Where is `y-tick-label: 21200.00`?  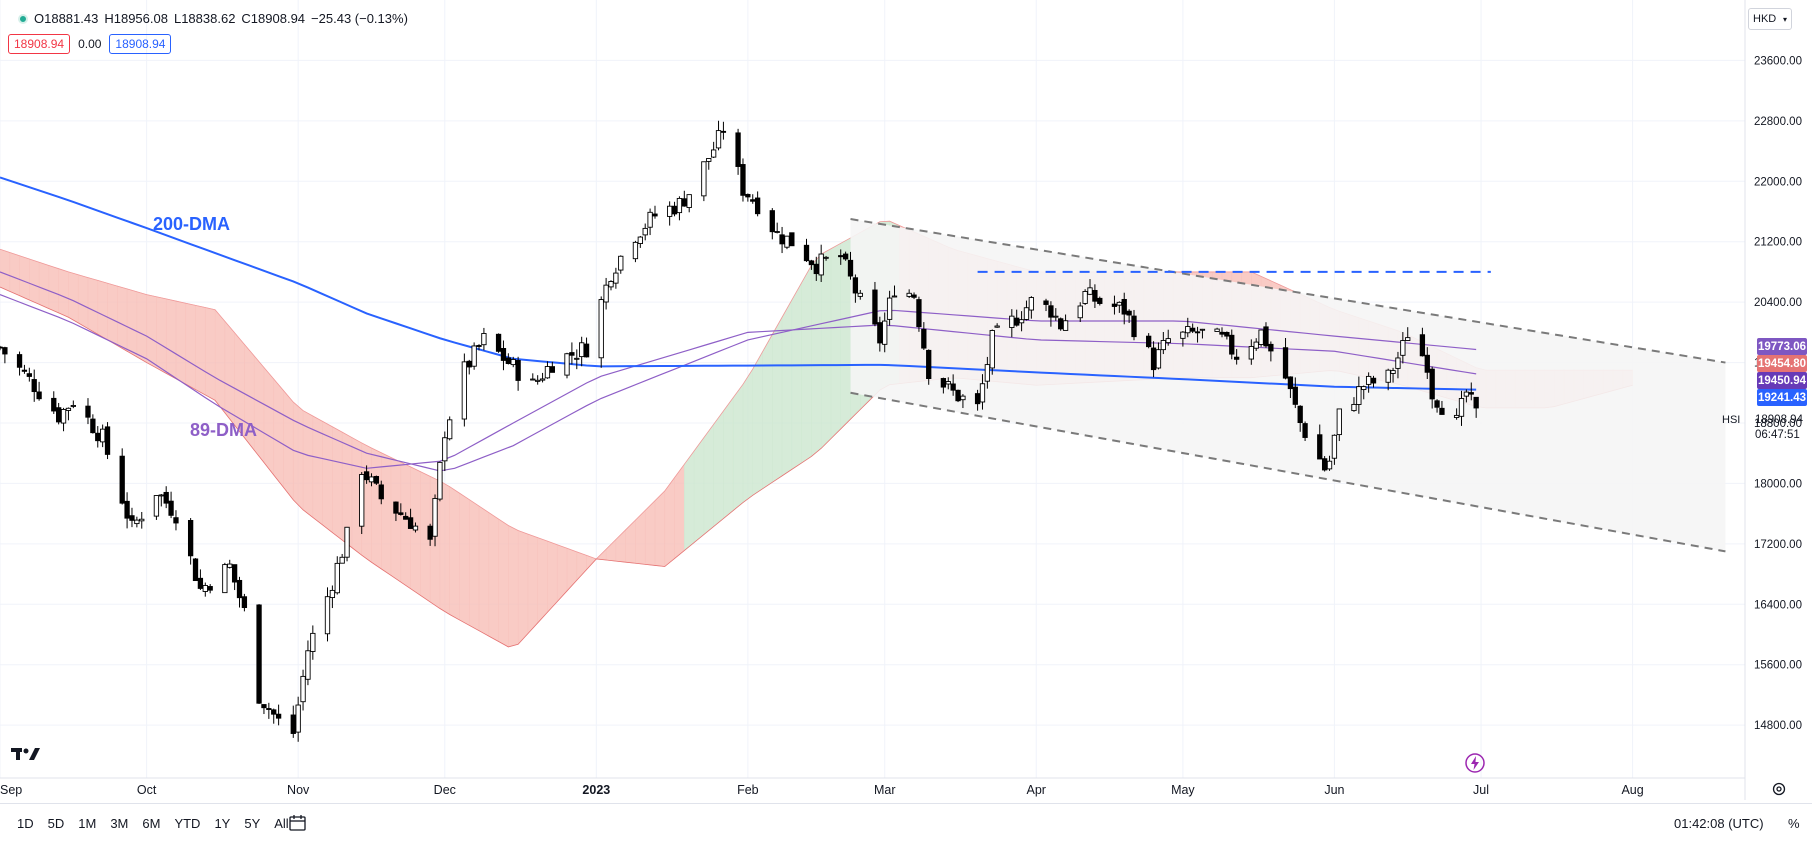 y-tick-label: 21200.00 is located at coordinates (1778, 243).